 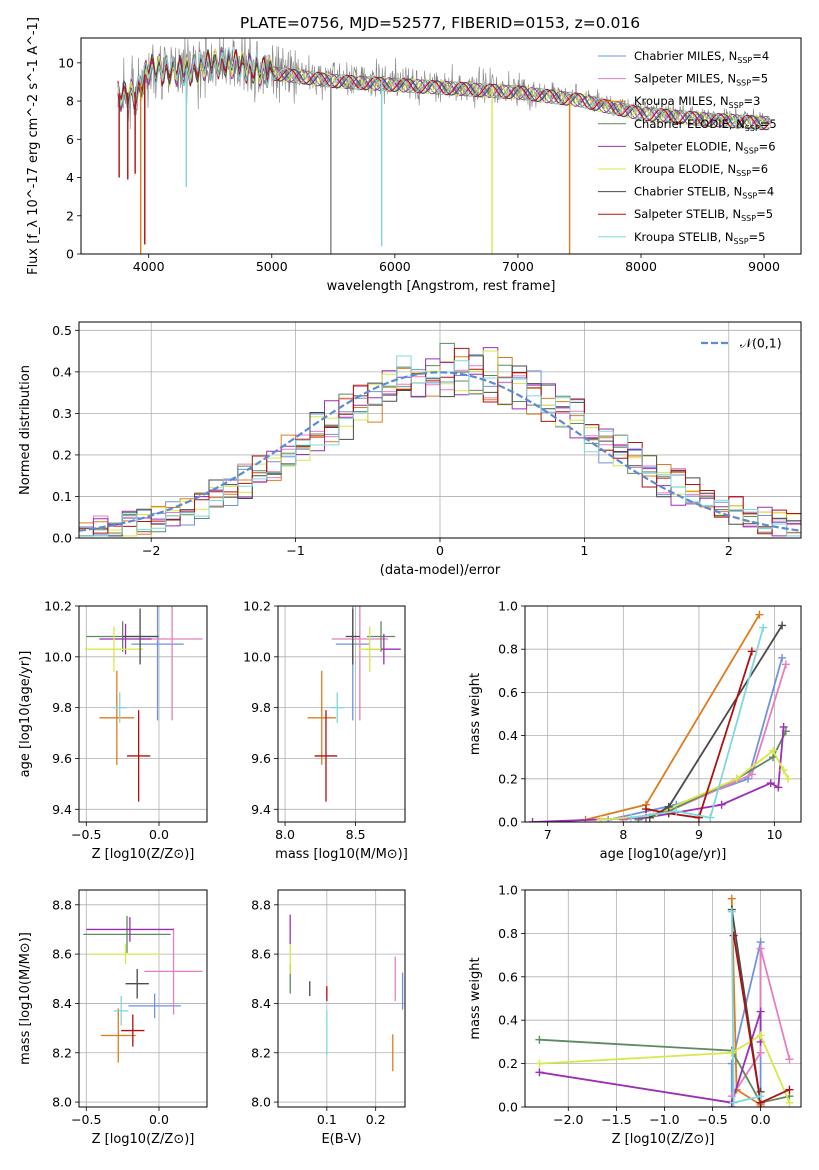 I want to click on y-tick-label: 0.3, so click(x=62, y=413).